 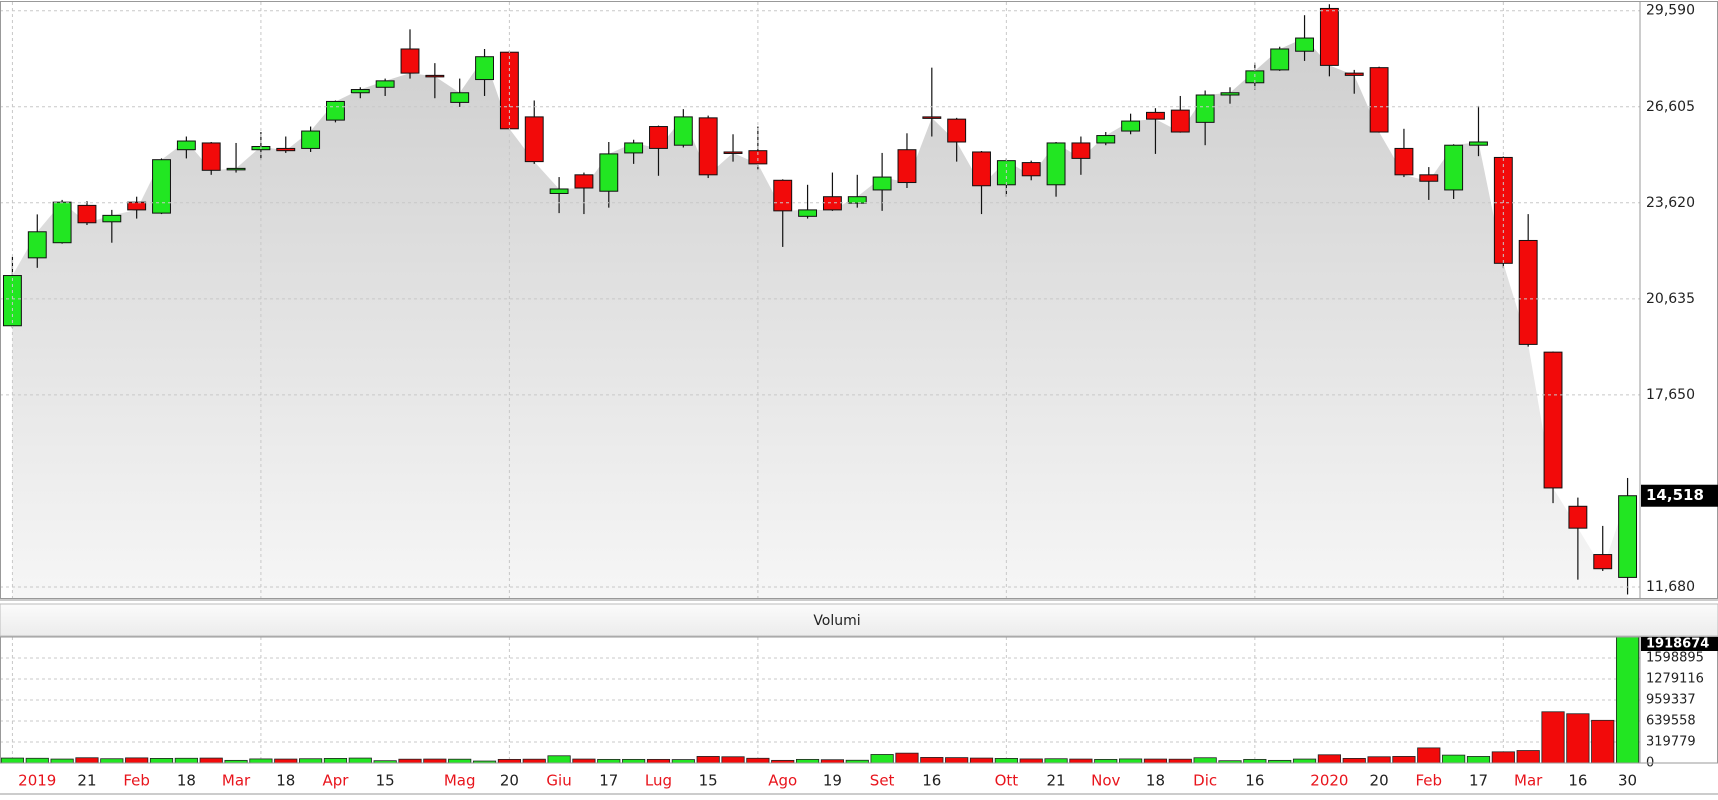 What do you see at coordinates (1155, 781) in the screenshot?
I see `x-tick-label: 18` at bounding box center [1155, 781].